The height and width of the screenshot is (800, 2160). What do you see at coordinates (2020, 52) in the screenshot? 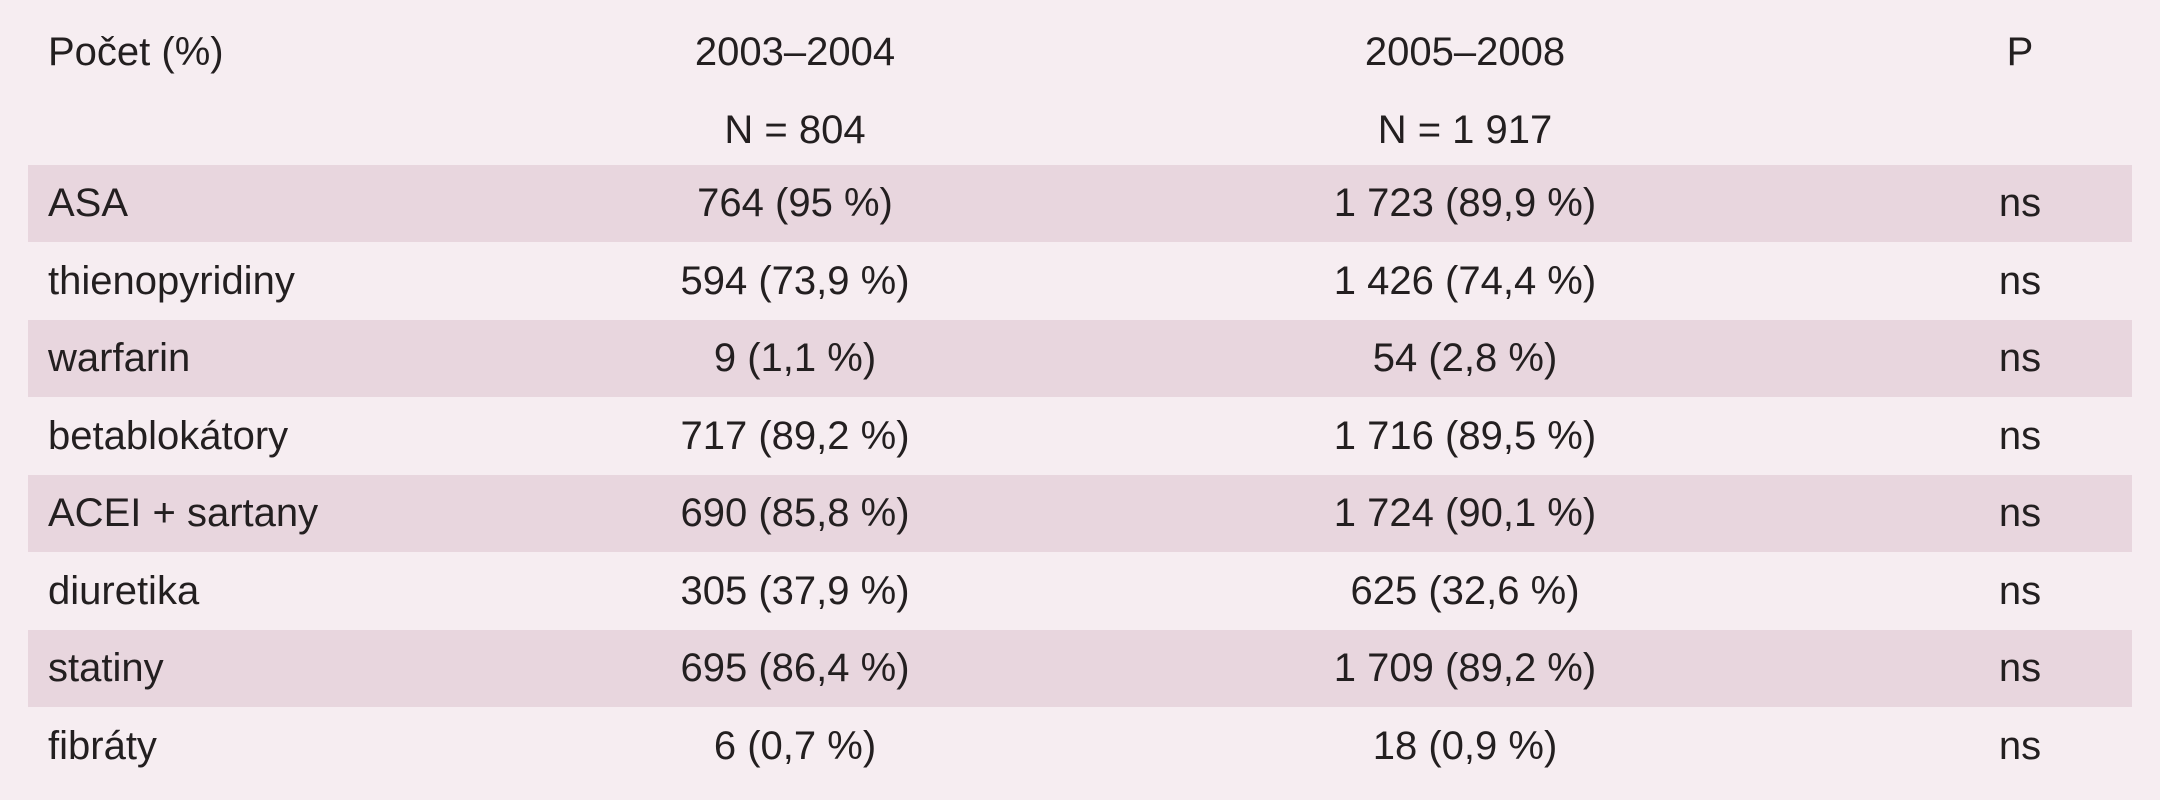
I see `header-p: P` at bounding box center [2020, 52].